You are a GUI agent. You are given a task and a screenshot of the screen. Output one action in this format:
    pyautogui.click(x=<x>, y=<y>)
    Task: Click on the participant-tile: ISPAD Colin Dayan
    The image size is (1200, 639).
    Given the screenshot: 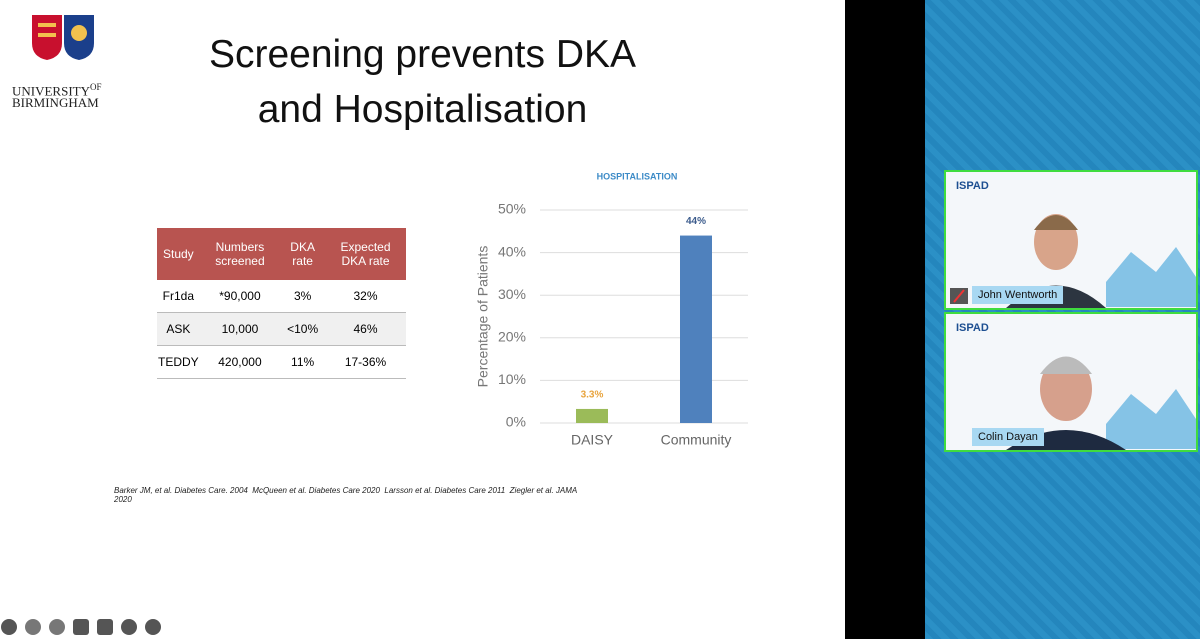 What is the action you would take?
    pyautogui.click(x=1071, y=382)
    